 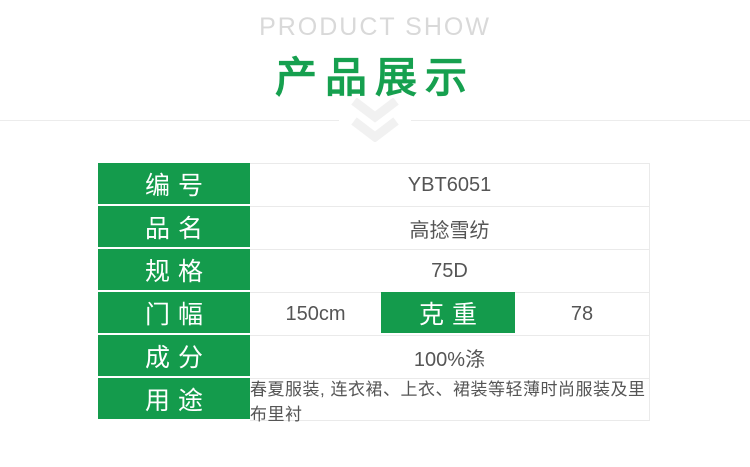 What do you see at coordinates (450, 227) in the screenshot?
I see `spec-value-name: 高捻雪纺` at bounding box center [450, 227].